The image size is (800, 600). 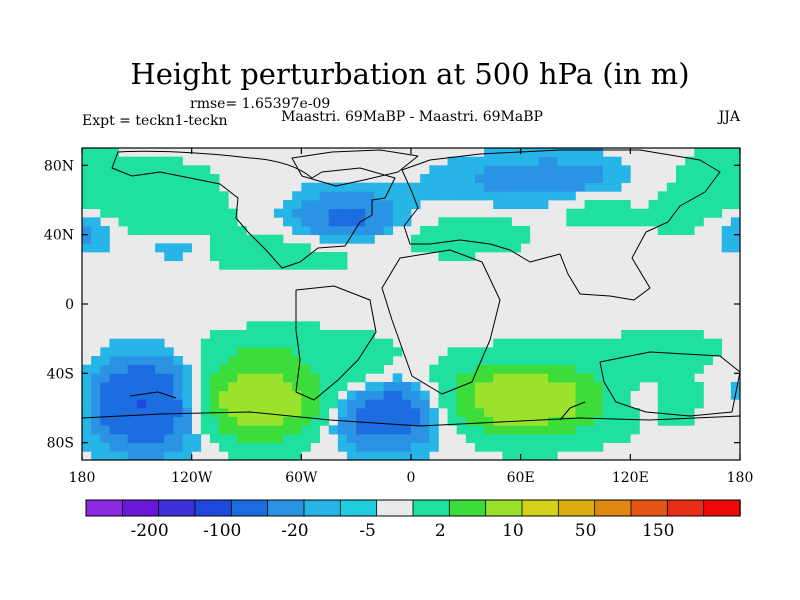 I want to click on colorbar-swatch, so click(x=504, y=508).